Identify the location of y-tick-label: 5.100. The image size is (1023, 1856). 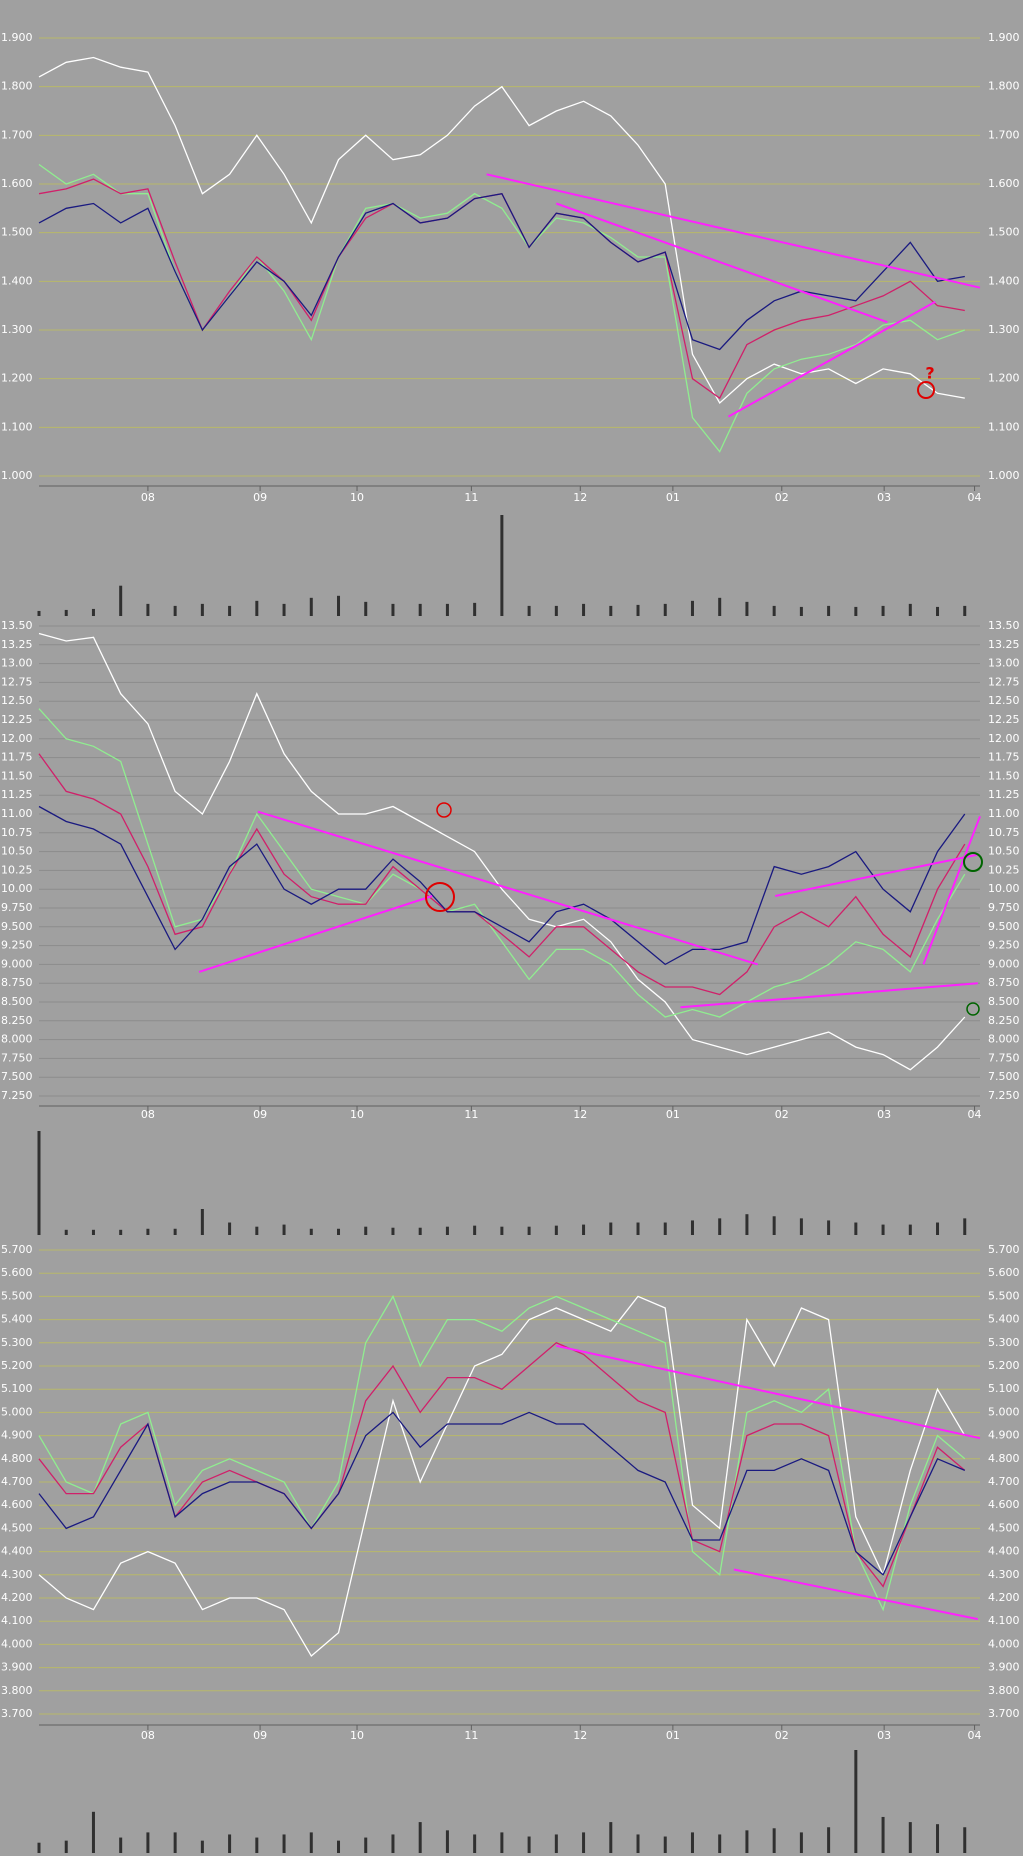
(1004, 1388).